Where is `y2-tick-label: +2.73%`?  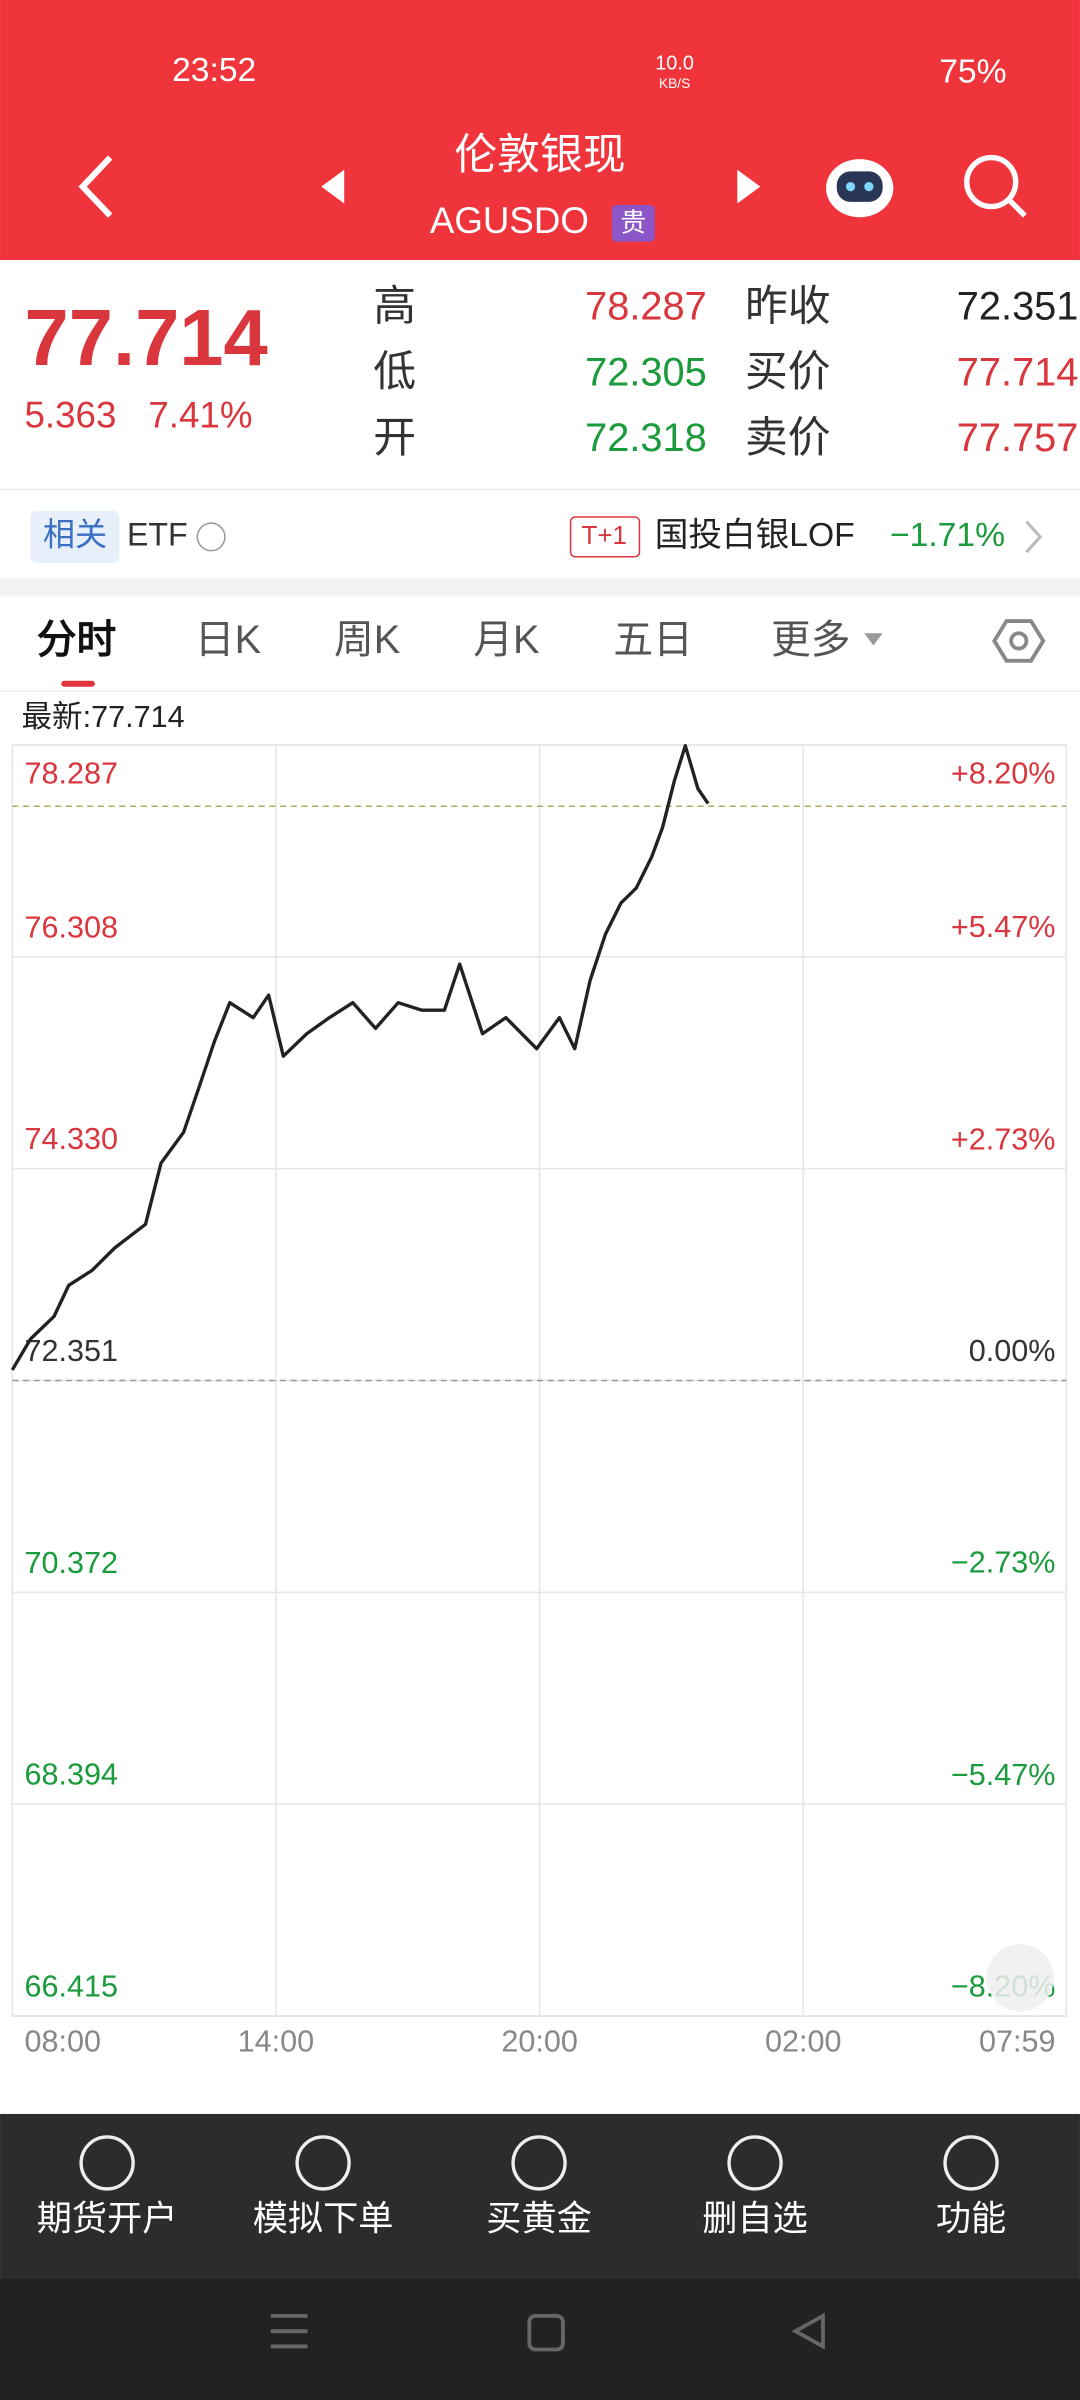
y2-tick-label: +2.73% is located at coordinates (1003, 1139).